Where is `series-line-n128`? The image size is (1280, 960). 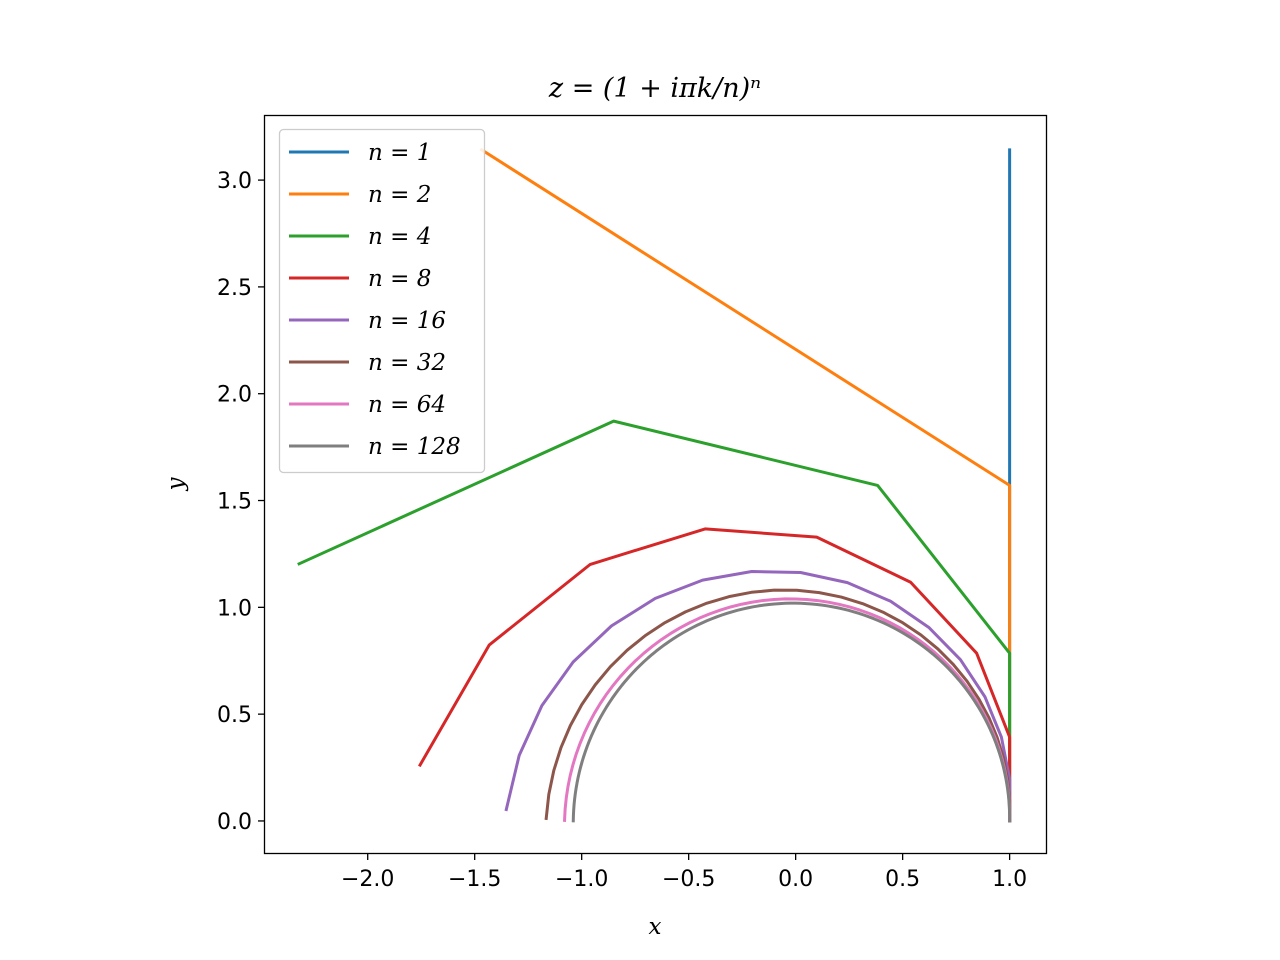 series-line-n128 is located at coordinates (791, 712).